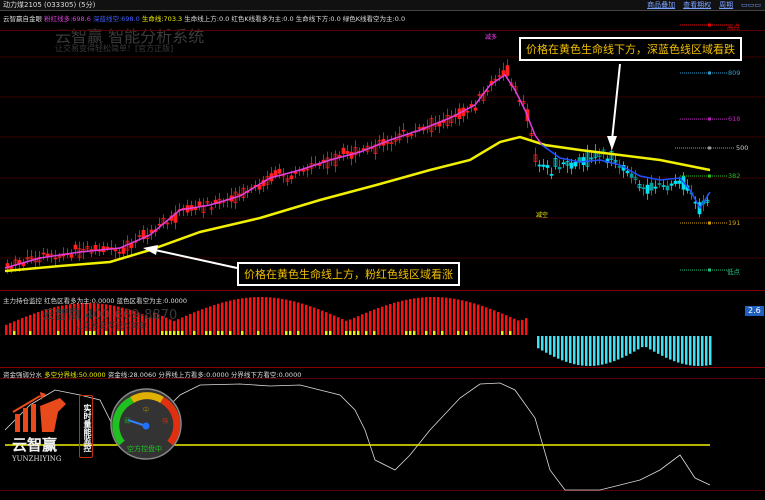 The width and height of the screenshot is (765, 500). What do you see at coordinates (116, 19) in the screenshot?
I see `blue-line-value: 深蓝线空:698.0` at bounding box center [116, 19].